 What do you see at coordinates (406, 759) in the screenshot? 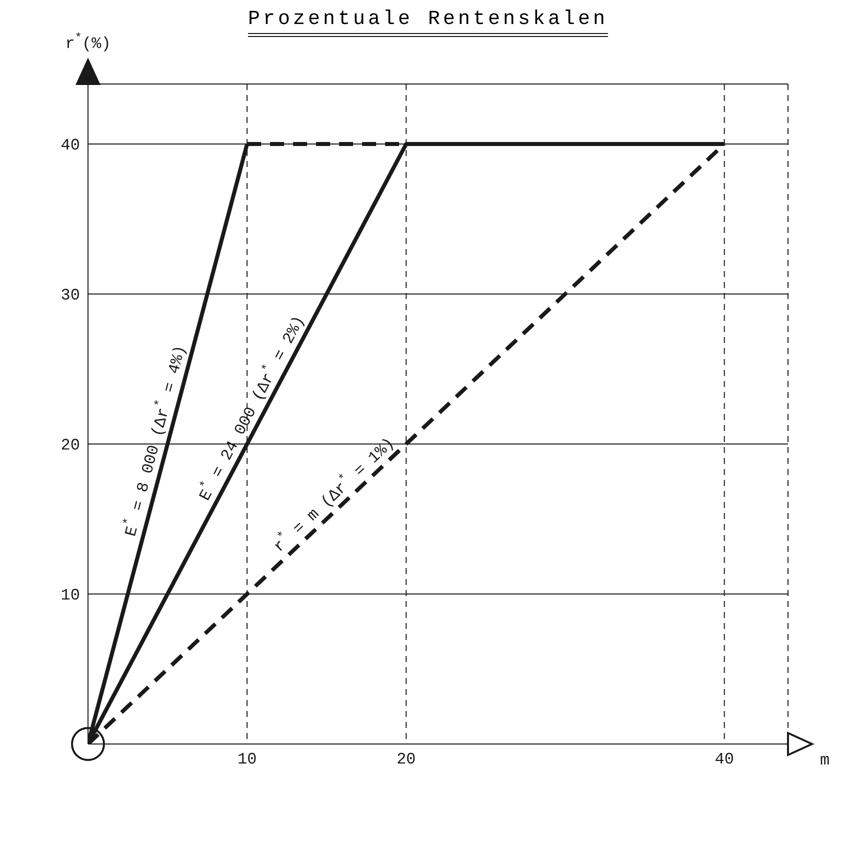
I see `x-tick-label: 20` at bounding box center [406, 759].